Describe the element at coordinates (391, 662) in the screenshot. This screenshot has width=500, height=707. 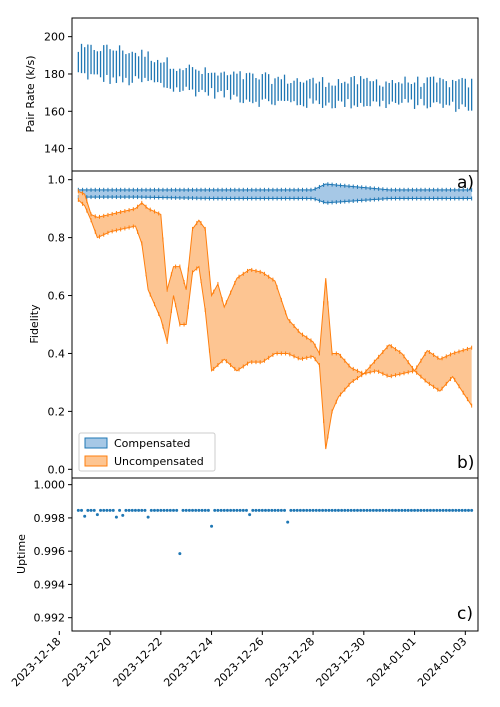
I see `x-tick-label: 2024-01-01` at that location.